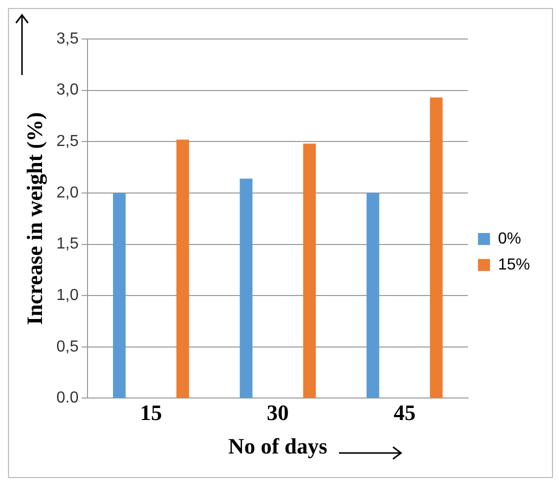 This screenshot has width=559, height=484. What do you see at coordinates (67, 244) in the screenshot?
I see `y-tick-label: 1,5` at bounding box center [67, 244].